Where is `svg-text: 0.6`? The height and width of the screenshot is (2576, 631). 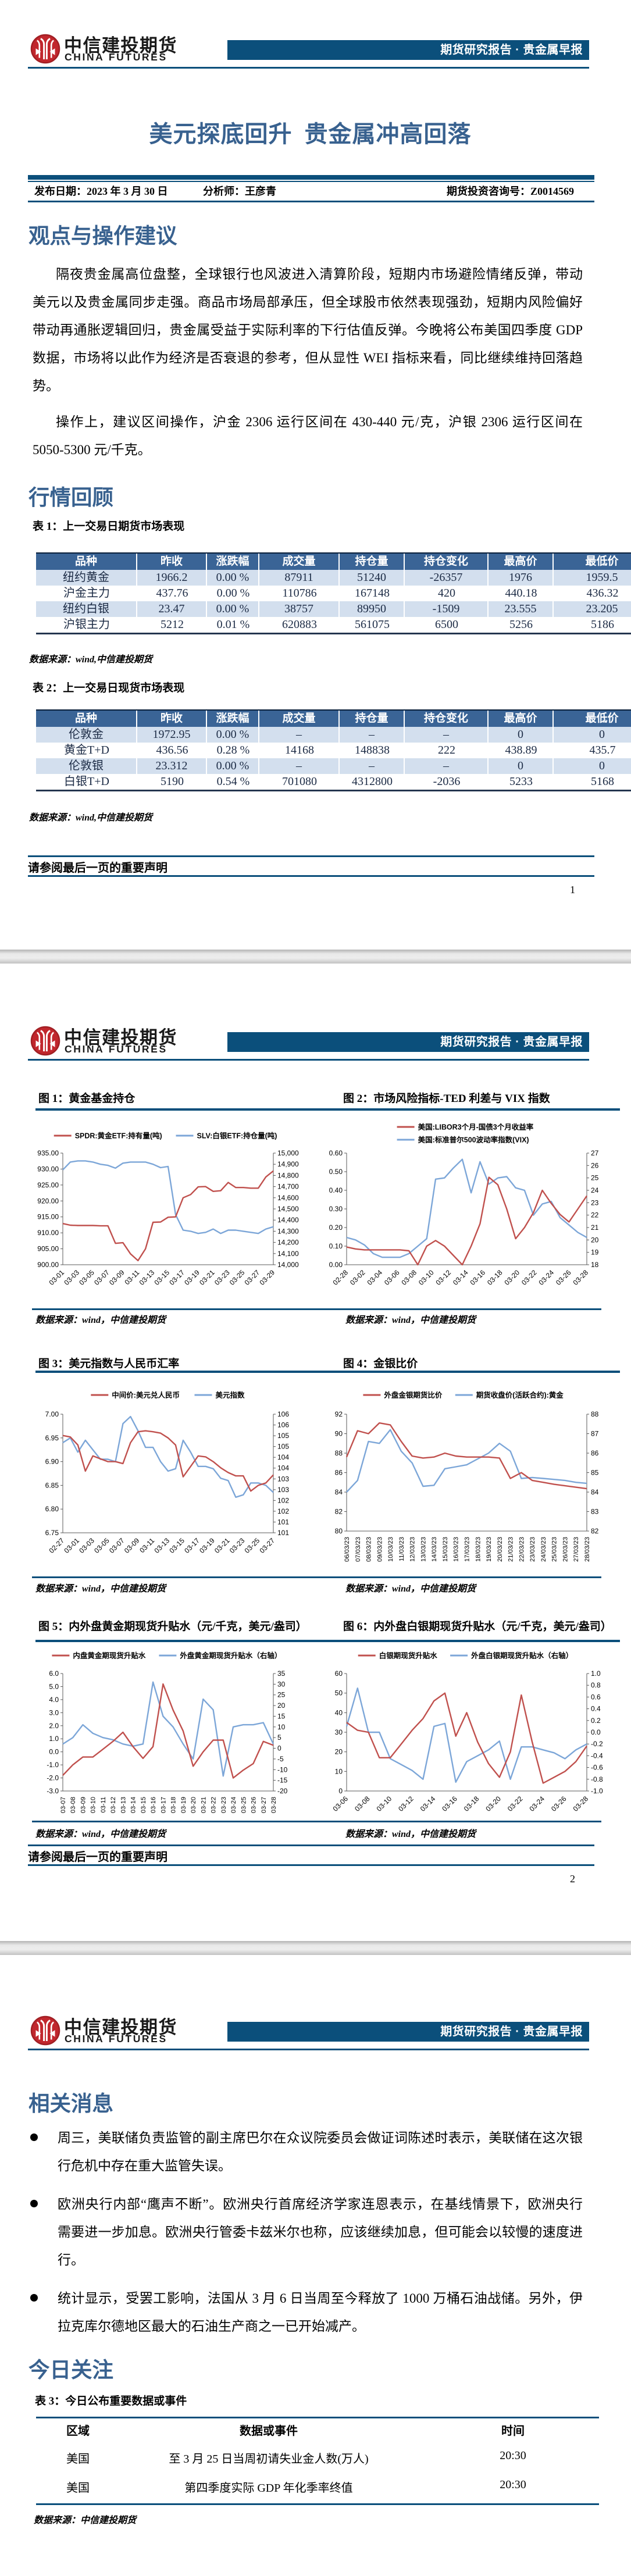
svg-text: 0.6 is located at coordinates (596, 1697).